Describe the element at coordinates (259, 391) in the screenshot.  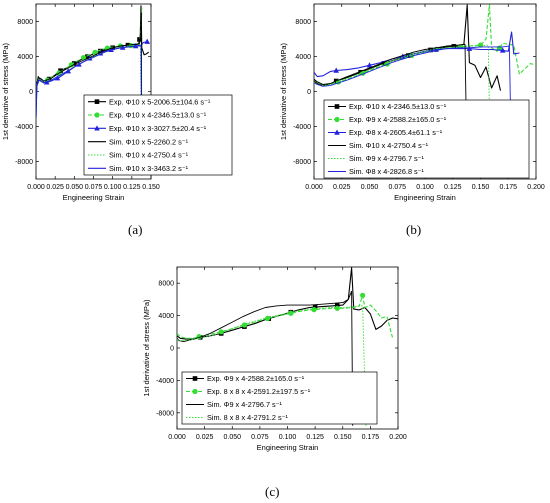
I see `legend-label: Exp. 8 x 8 x 4-2591.2±197.5 s⁻¹` at that location.